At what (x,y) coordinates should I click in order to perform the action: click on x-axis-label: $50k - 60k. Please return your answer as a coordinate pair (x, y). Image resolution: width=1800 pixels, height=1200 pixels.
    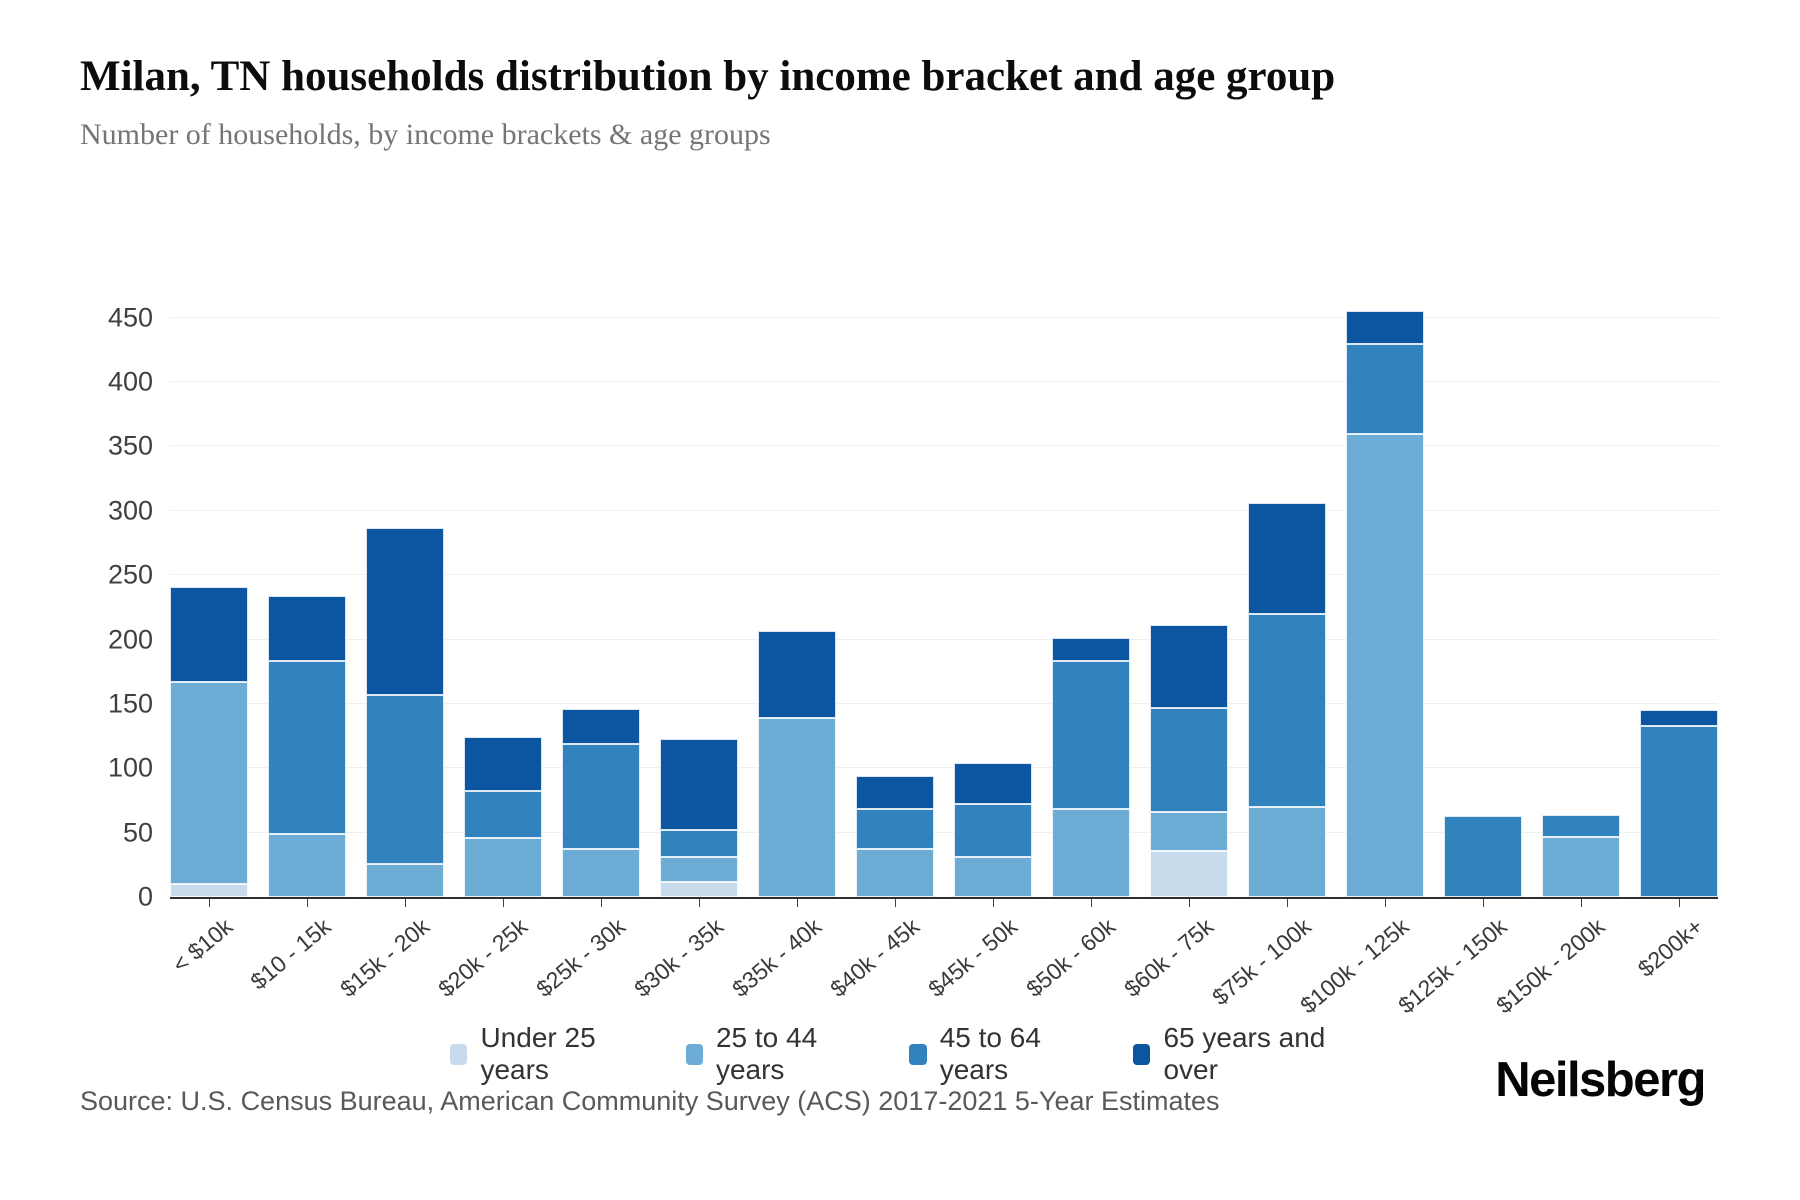
    Looking at the image, I should click on (1070, 957).